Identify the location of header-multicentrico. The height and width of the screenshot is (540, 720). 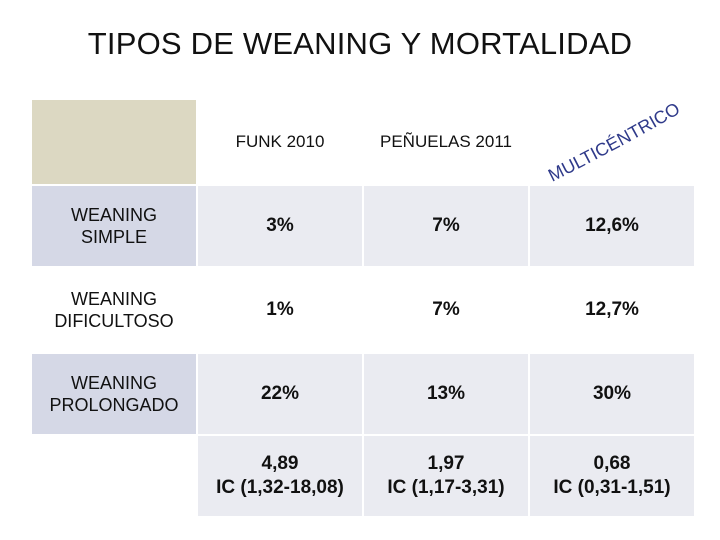
(612, 142).